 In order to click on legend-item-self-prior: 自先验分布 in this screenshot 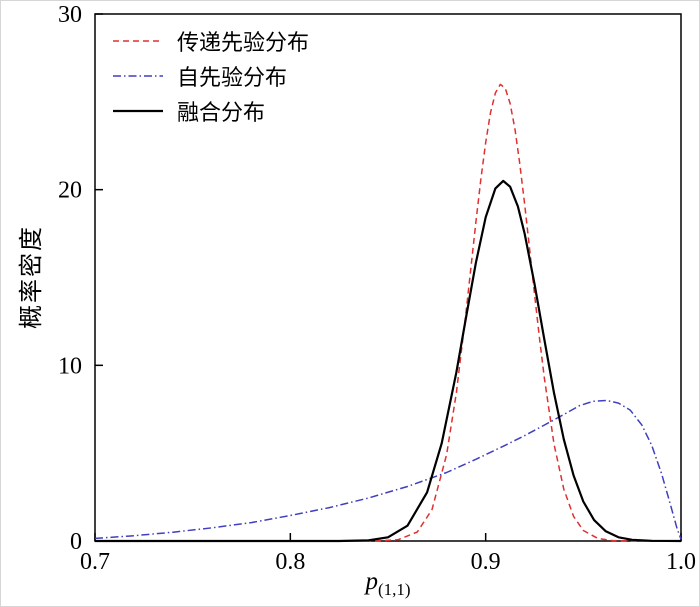, I will do `click(210, 76)`.